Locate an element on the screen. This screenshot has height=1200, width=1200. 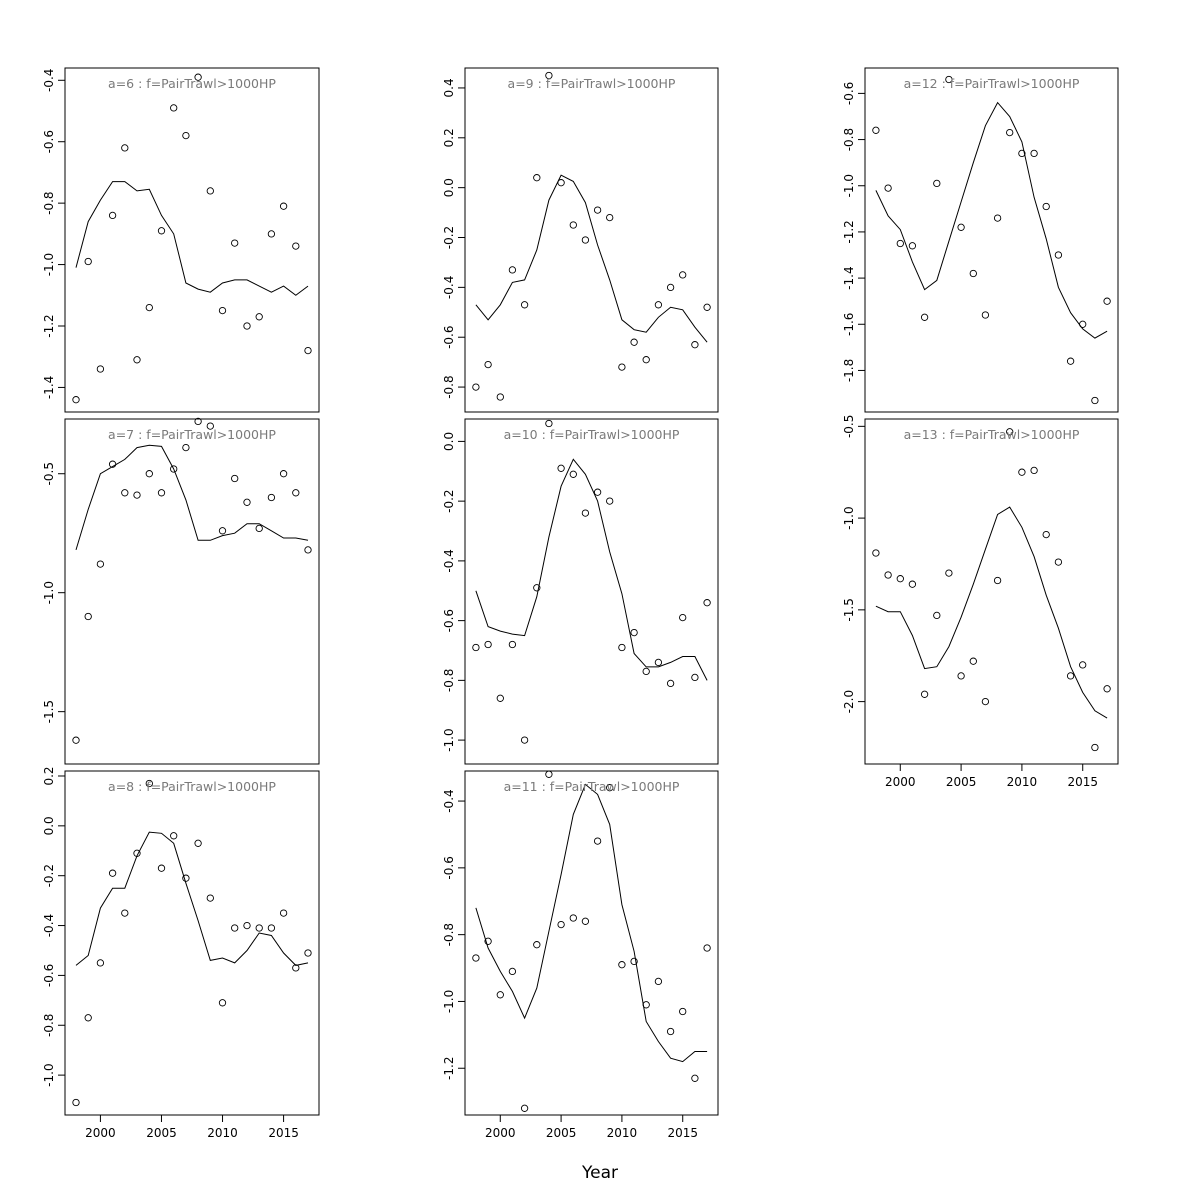
y-tick-label: -1.8 is located at coordinates (849, 370).